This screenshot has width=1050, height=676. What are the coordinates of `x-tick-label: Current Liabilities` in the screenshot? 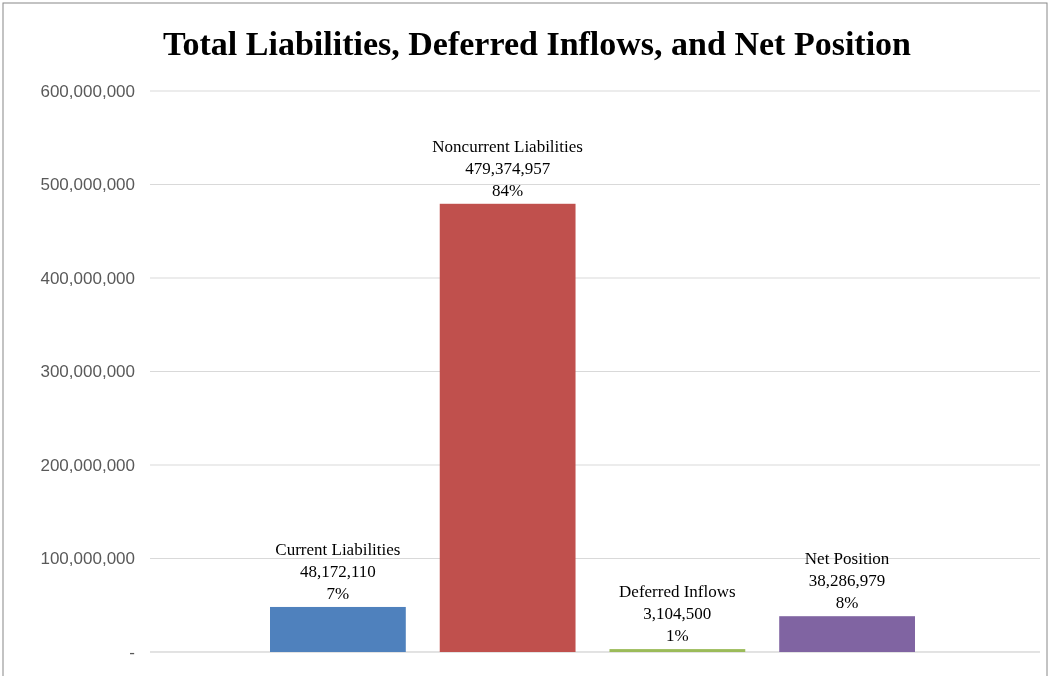 It's located at (338, 549).